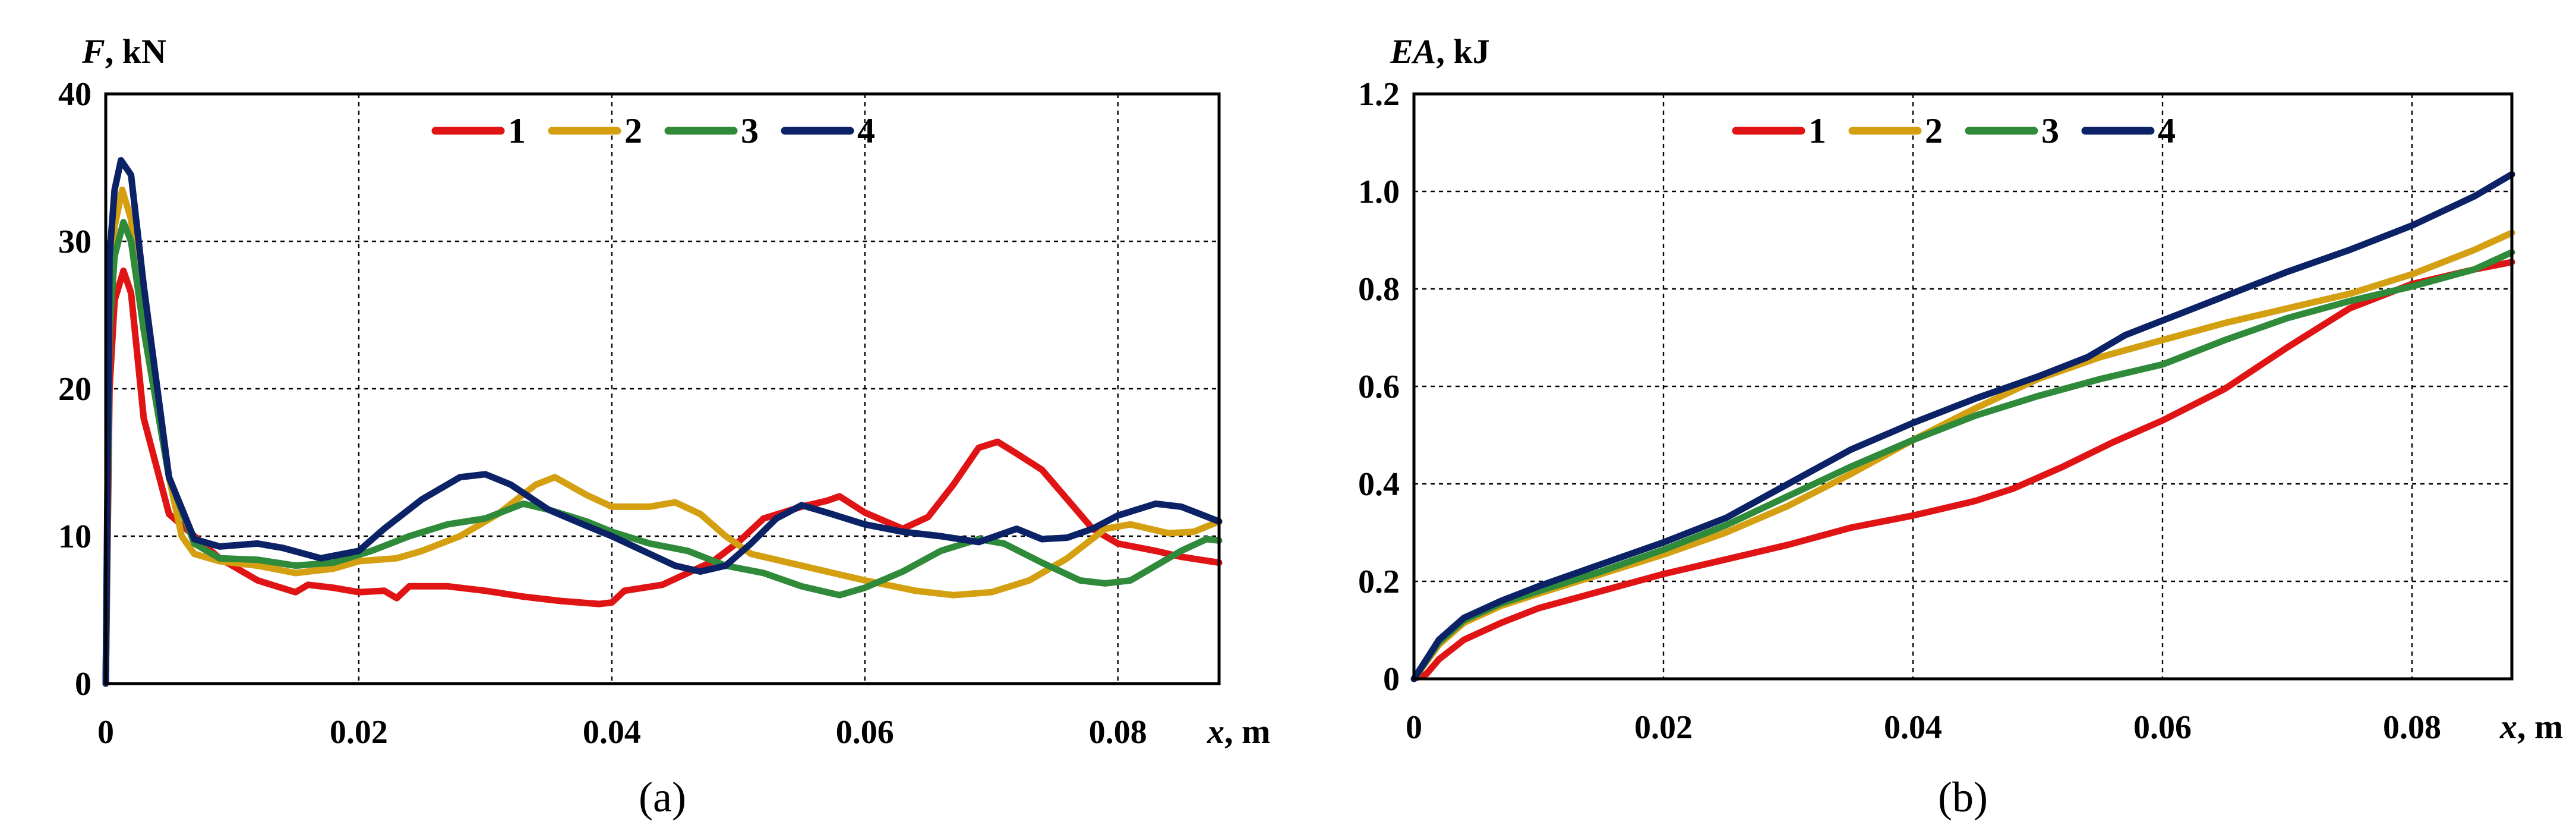 The width and height of the screenshot is (2576, 831). I want to click on x-axis-title-b: x, m, so click(2531, 726).